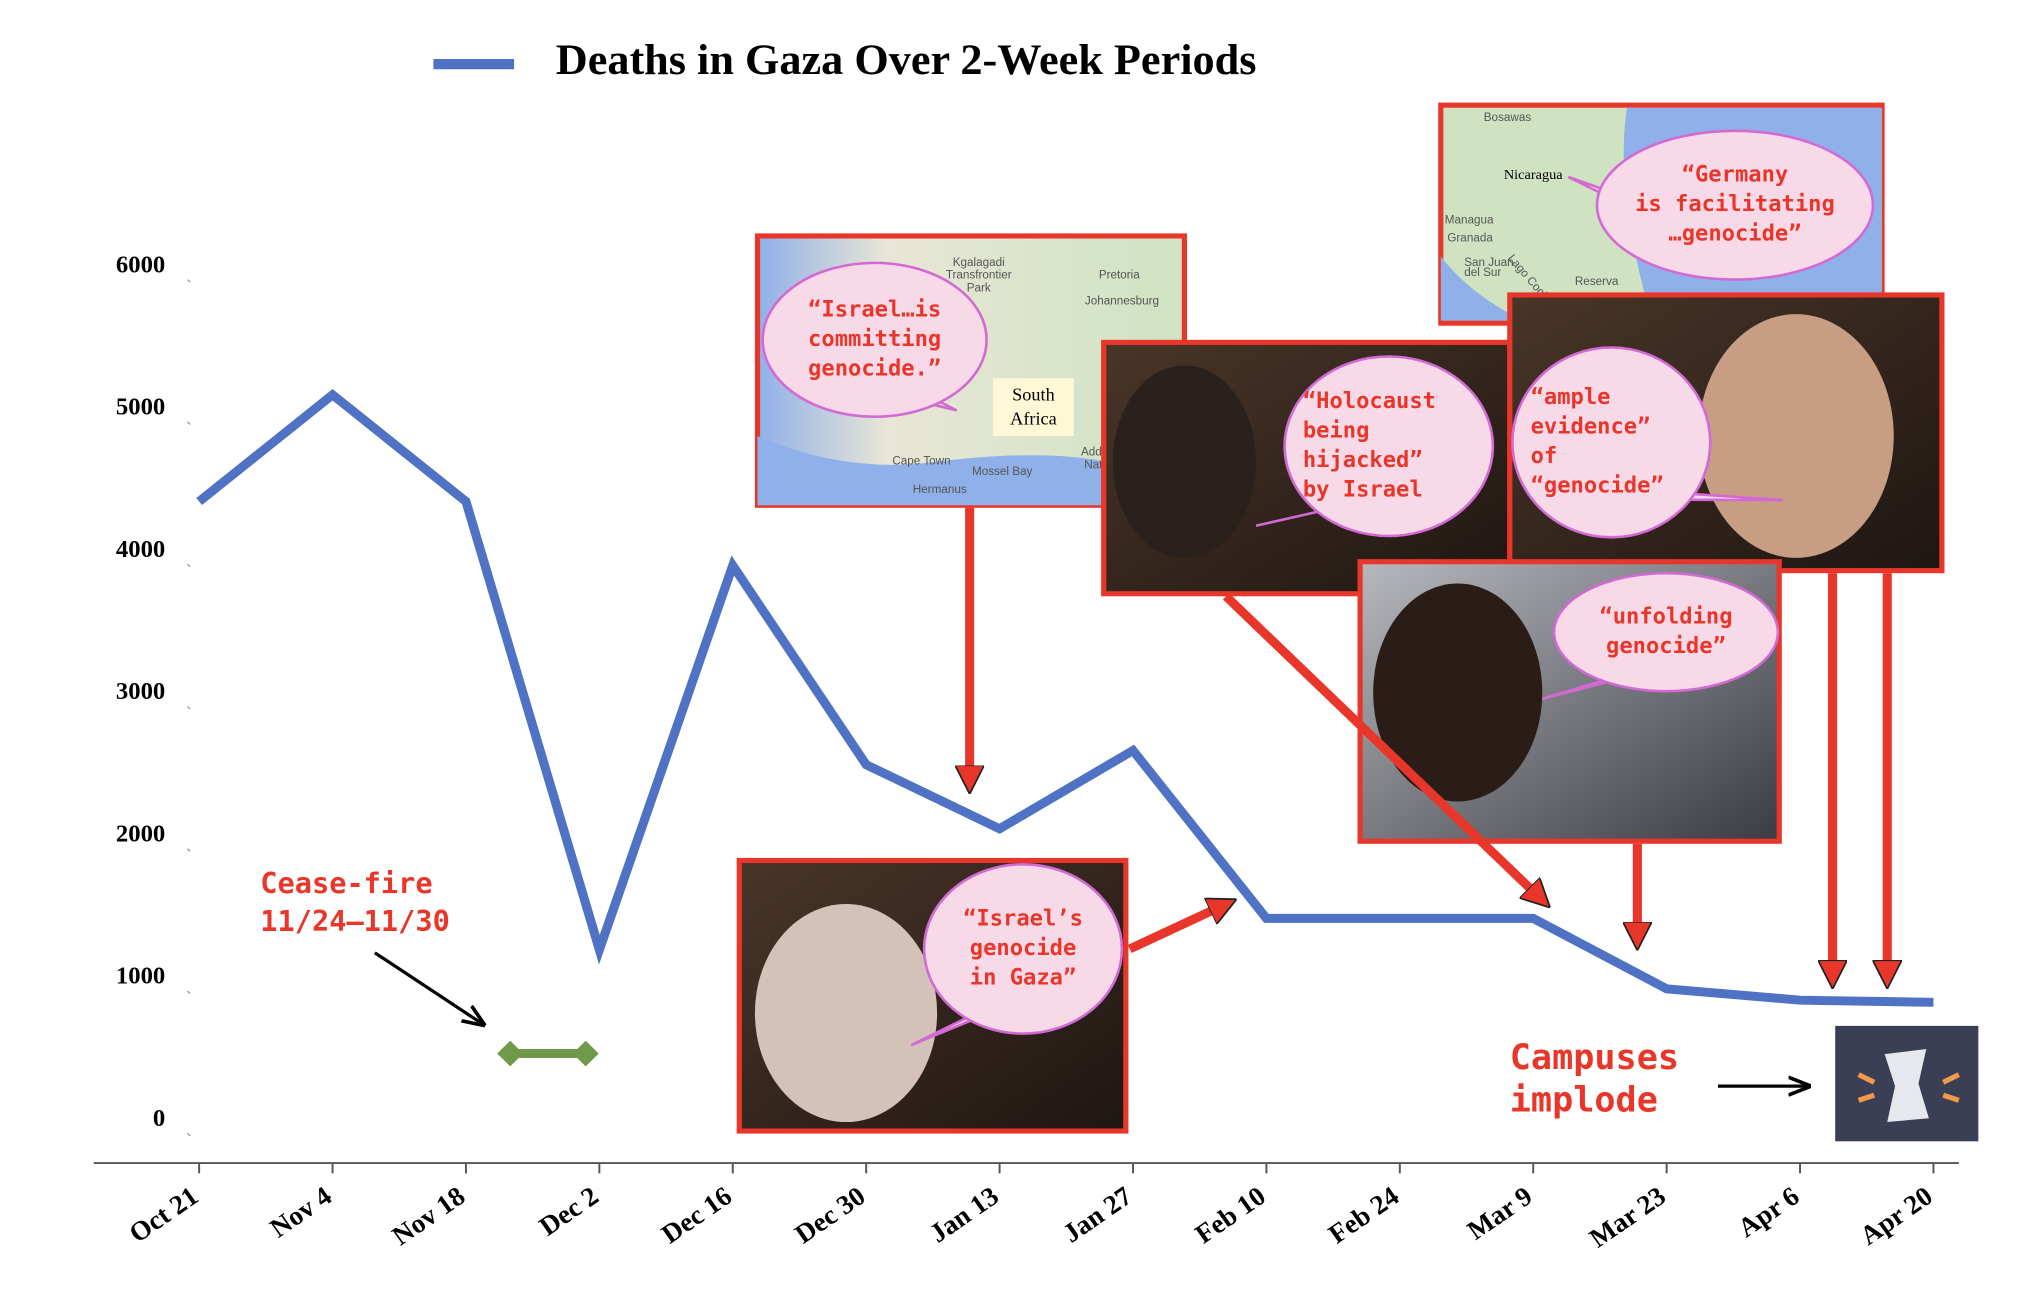 The width and height of the screenshot is (2020, 1308). I want to click on icon-rays, so click(1908, 1087).